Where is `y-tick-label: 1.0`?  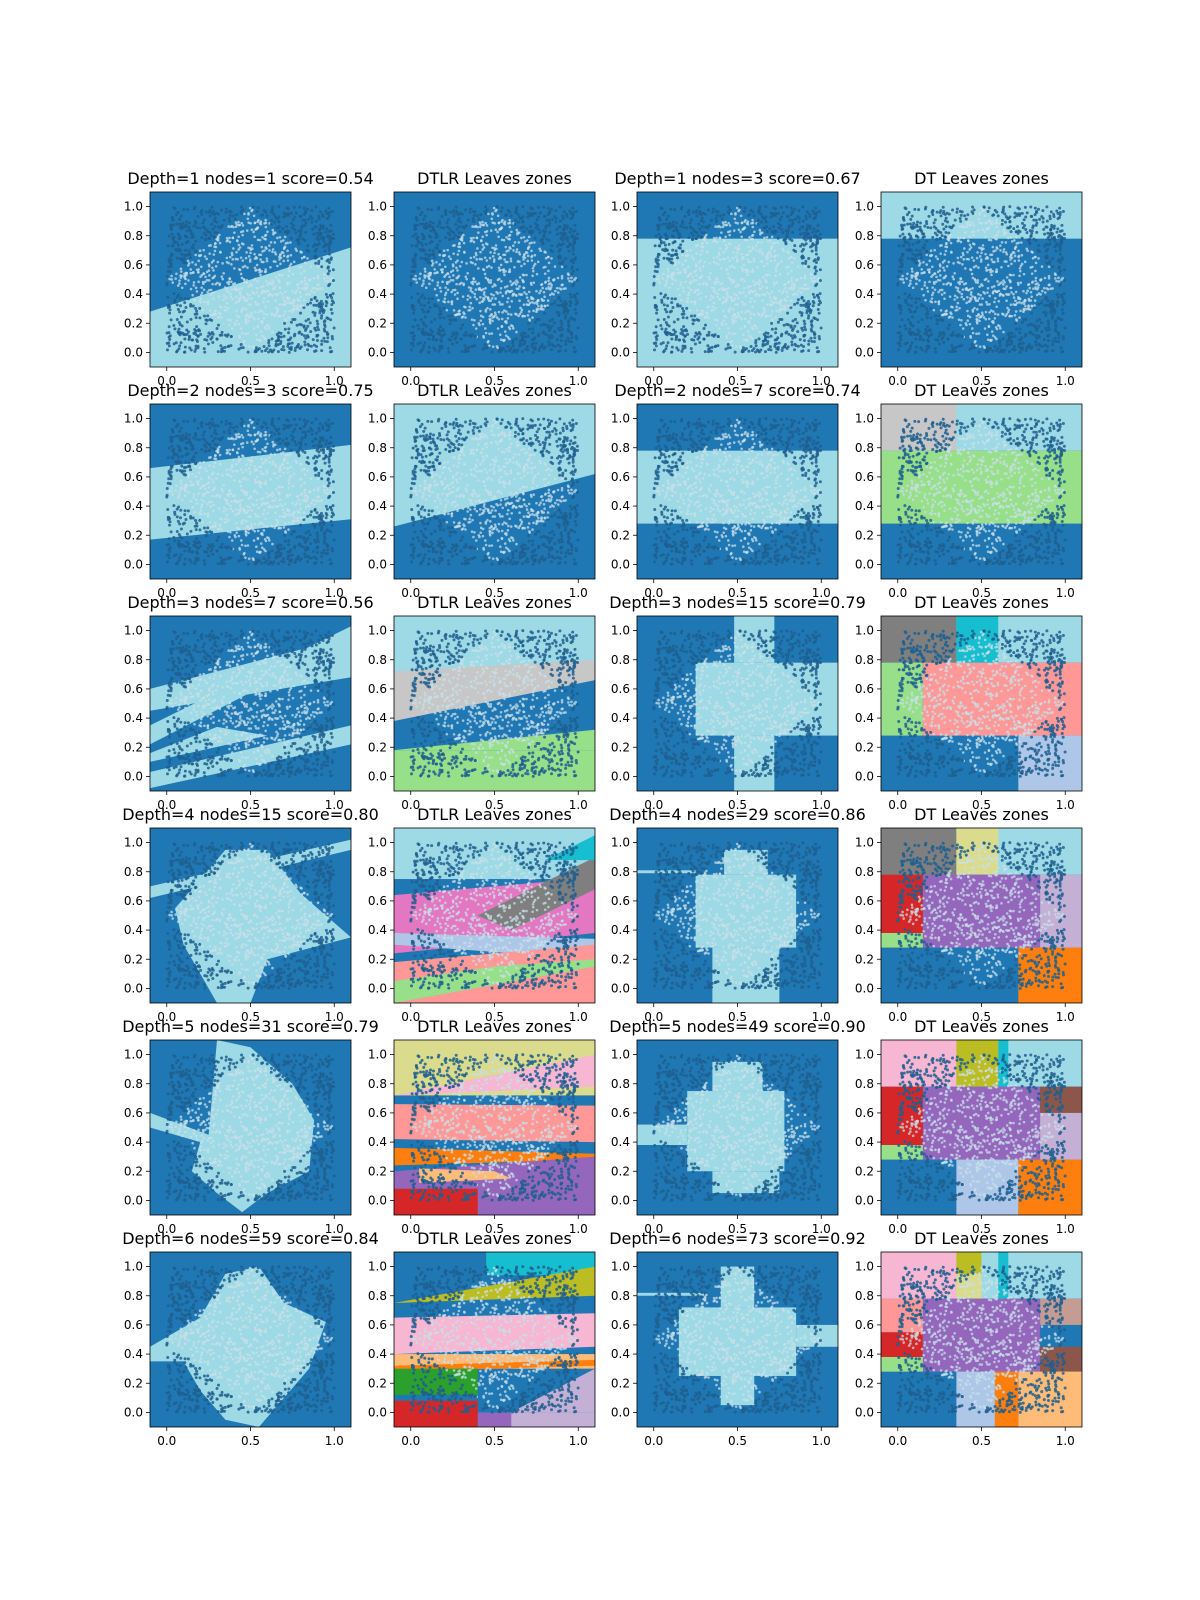 y-tick-label: 1.0 is located at coordinates (133, 207).